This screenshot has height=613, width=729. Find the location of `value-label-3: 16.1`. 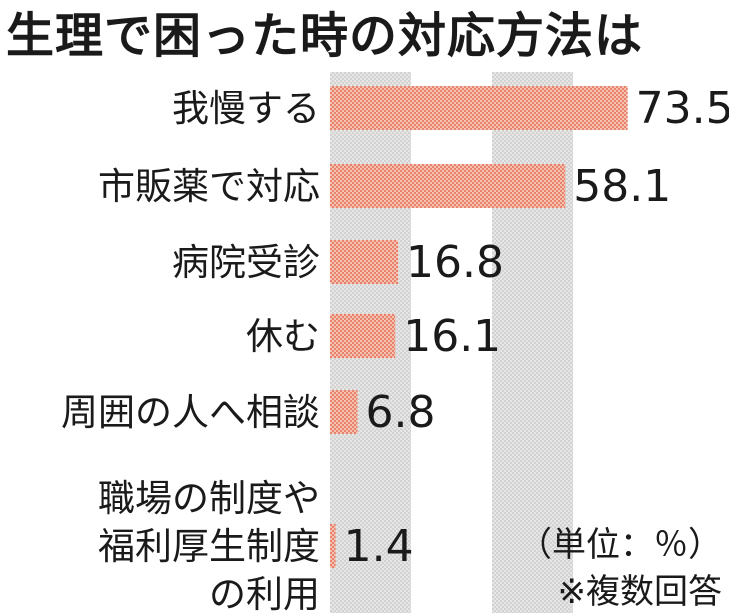

value-label-3: 16.1 is located at coordinates (452, 336).